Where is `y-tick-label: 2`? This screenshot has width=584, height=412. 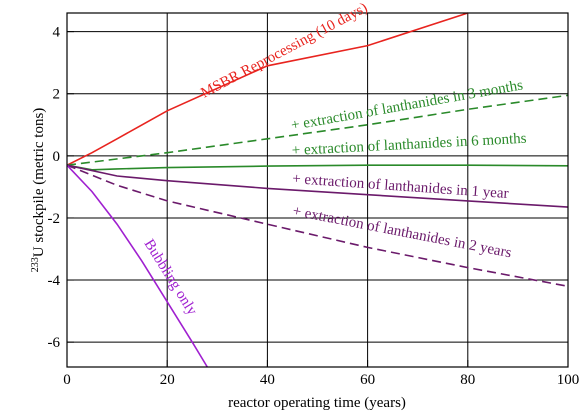
y-tick-label: 2 is located at coordinates (57, 95).